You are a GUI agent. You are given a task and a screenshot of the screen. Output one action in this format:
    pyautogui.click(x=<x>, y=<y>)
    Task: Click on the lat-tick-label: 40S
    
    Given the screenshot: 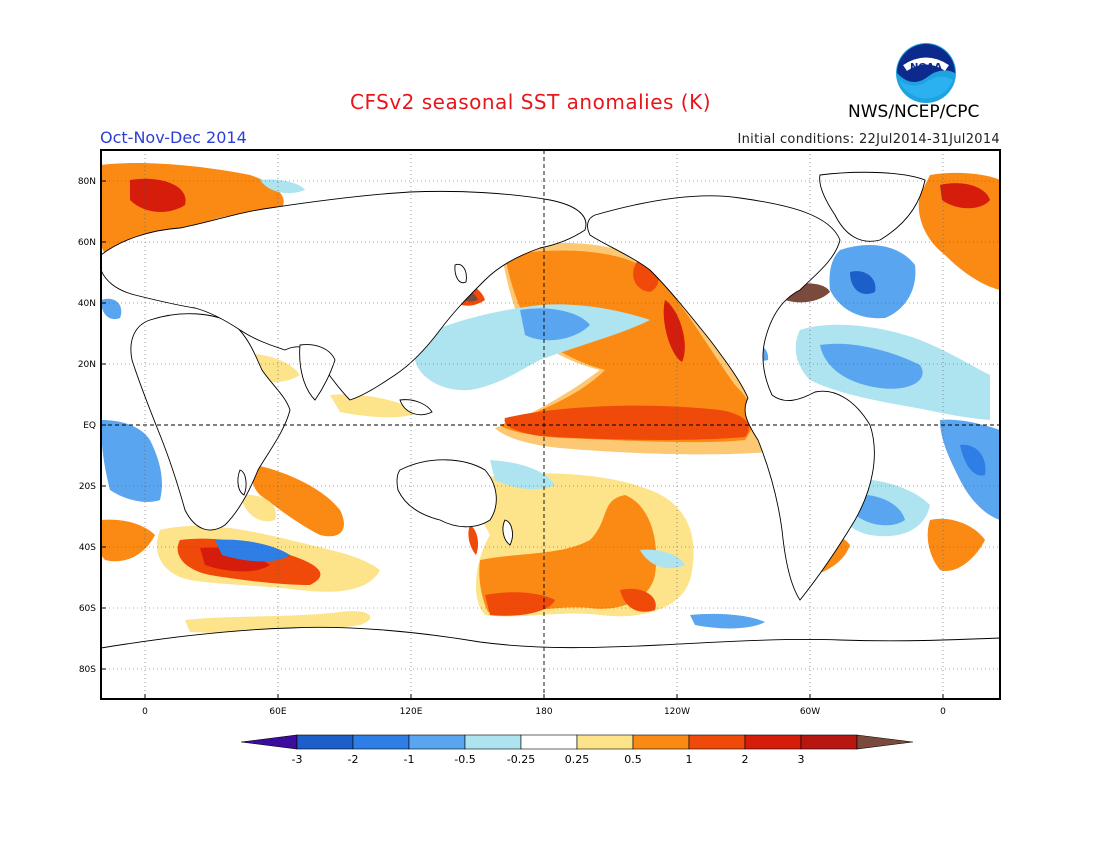 What is the action you would take?
    pyautogui.click(x=87, y=548)
    